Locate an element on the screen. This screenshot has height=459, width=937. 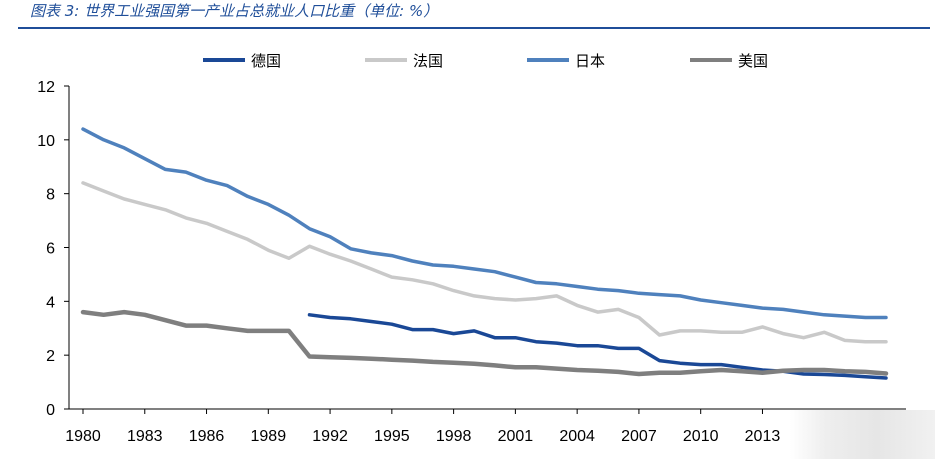
x-tick-label: 2004 is located at coordinates (577, 436).